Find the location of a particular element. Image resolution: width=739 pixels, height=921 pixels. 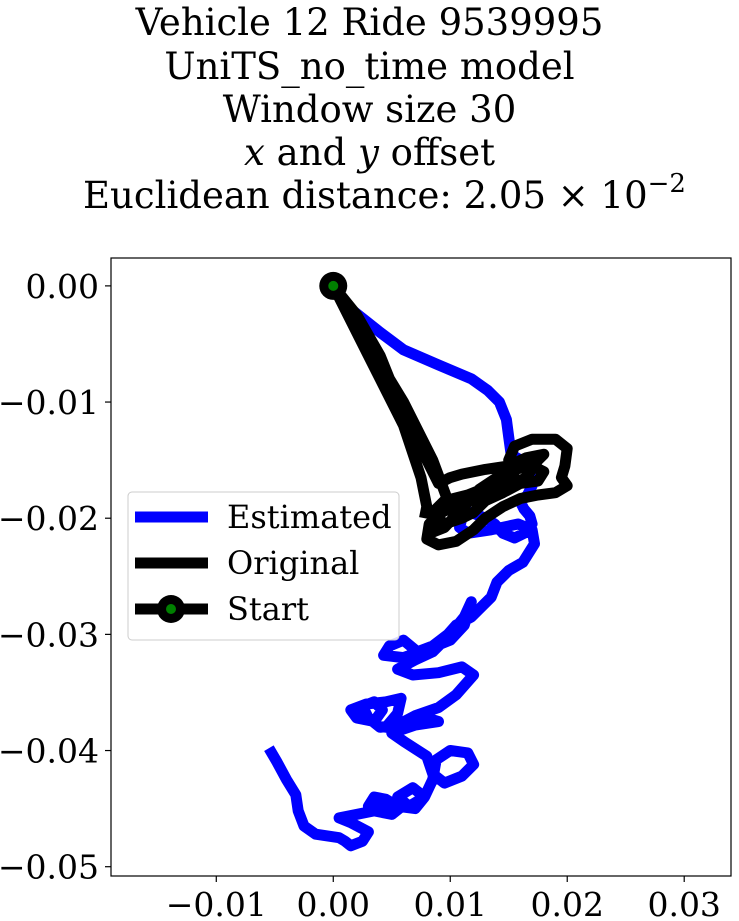

title-offset-word: offset is located at coordinates (436, 152).